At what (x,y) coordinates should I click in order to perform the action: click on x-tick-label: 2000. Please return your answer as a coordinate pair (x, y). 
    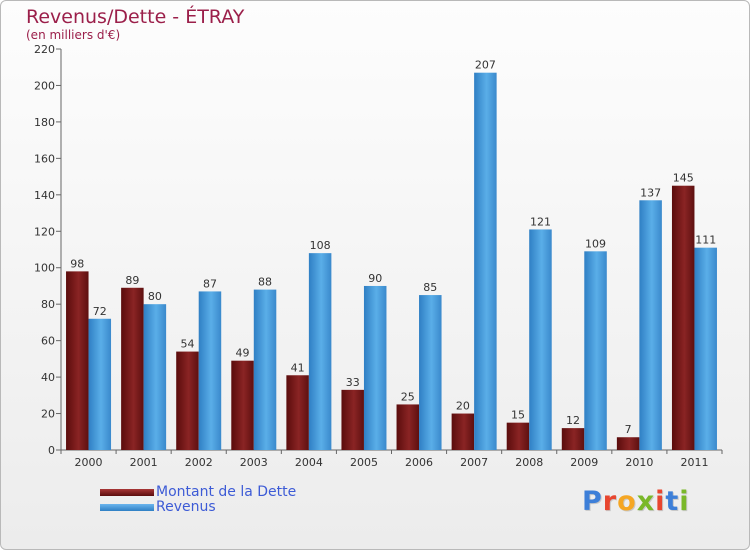
    Looking at the image, I should click on (89, 462).